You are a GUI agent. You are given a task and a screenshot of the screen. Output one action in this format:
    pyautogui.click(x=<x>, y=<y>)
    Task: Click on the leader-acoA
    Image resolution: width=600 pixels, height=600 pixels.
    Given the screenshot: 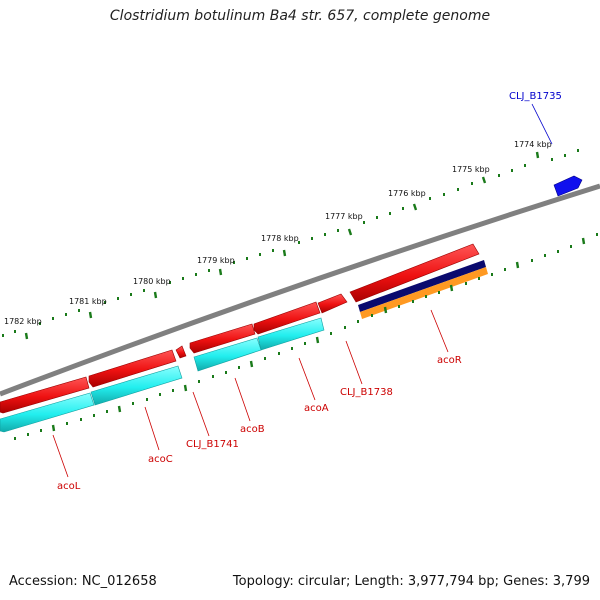 What is the action you would take?
    pyautogui.click(x=307, y=379)
    